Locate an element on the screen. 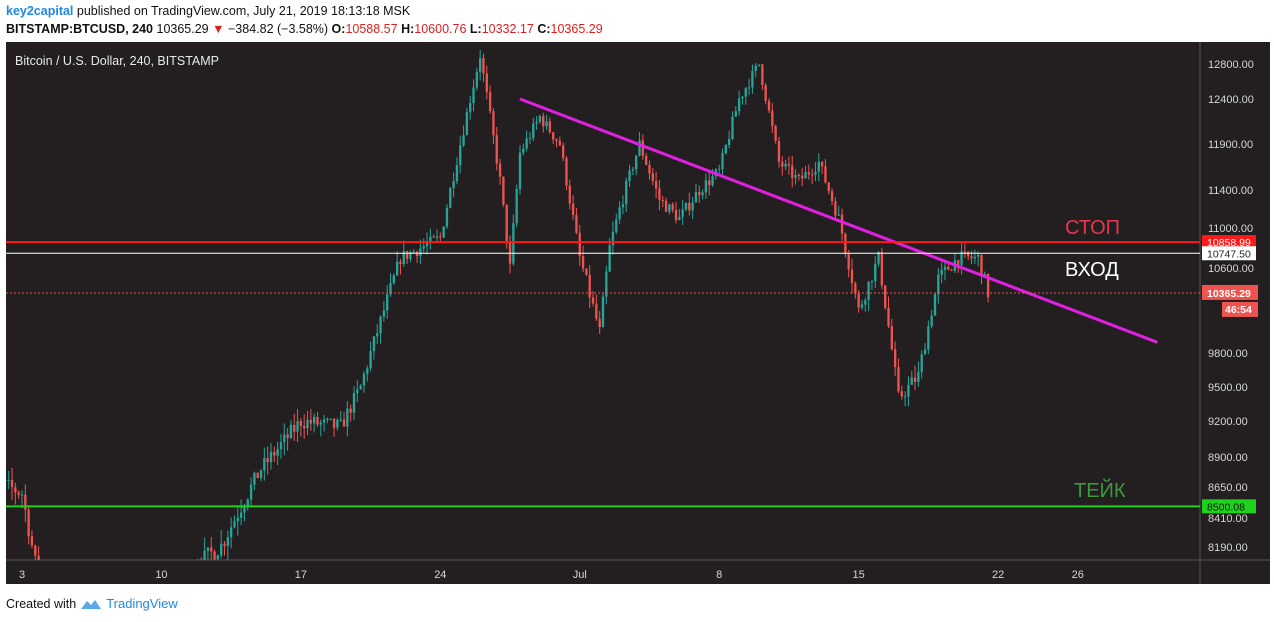  last-price-tag is located at coordinates (1230, 292).